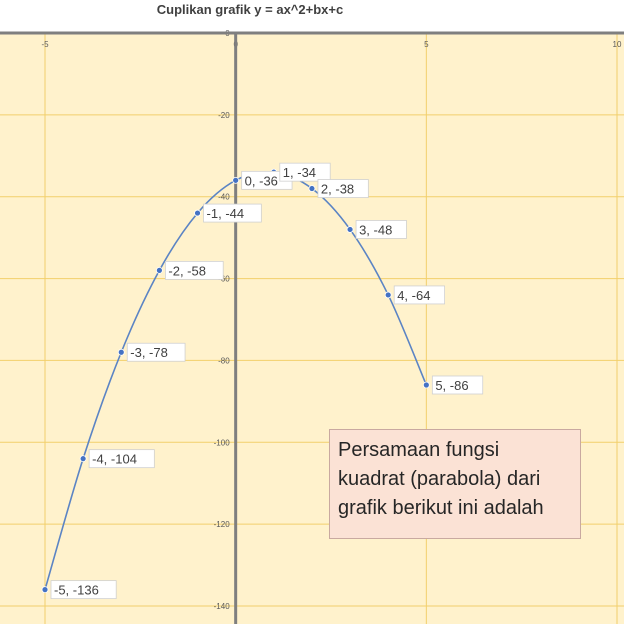 Image resolution: width=624 pixels, height=624 pixels. I want to click on data-label: 1, -34, so click(299, 172).